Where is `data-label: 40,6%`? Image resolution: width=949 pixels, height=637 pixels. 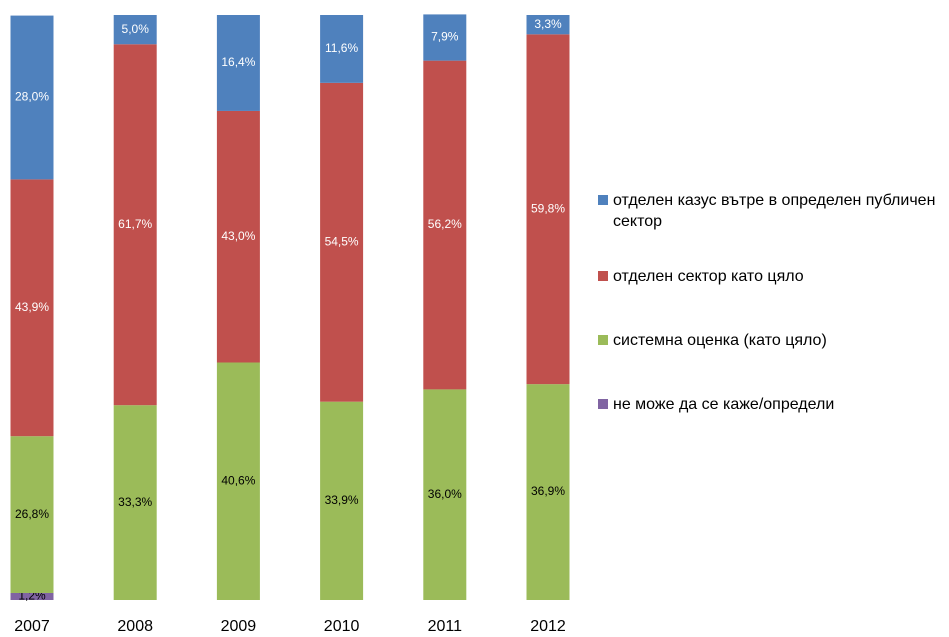 data-label: 40,6% is located at coordinates (238, 480).